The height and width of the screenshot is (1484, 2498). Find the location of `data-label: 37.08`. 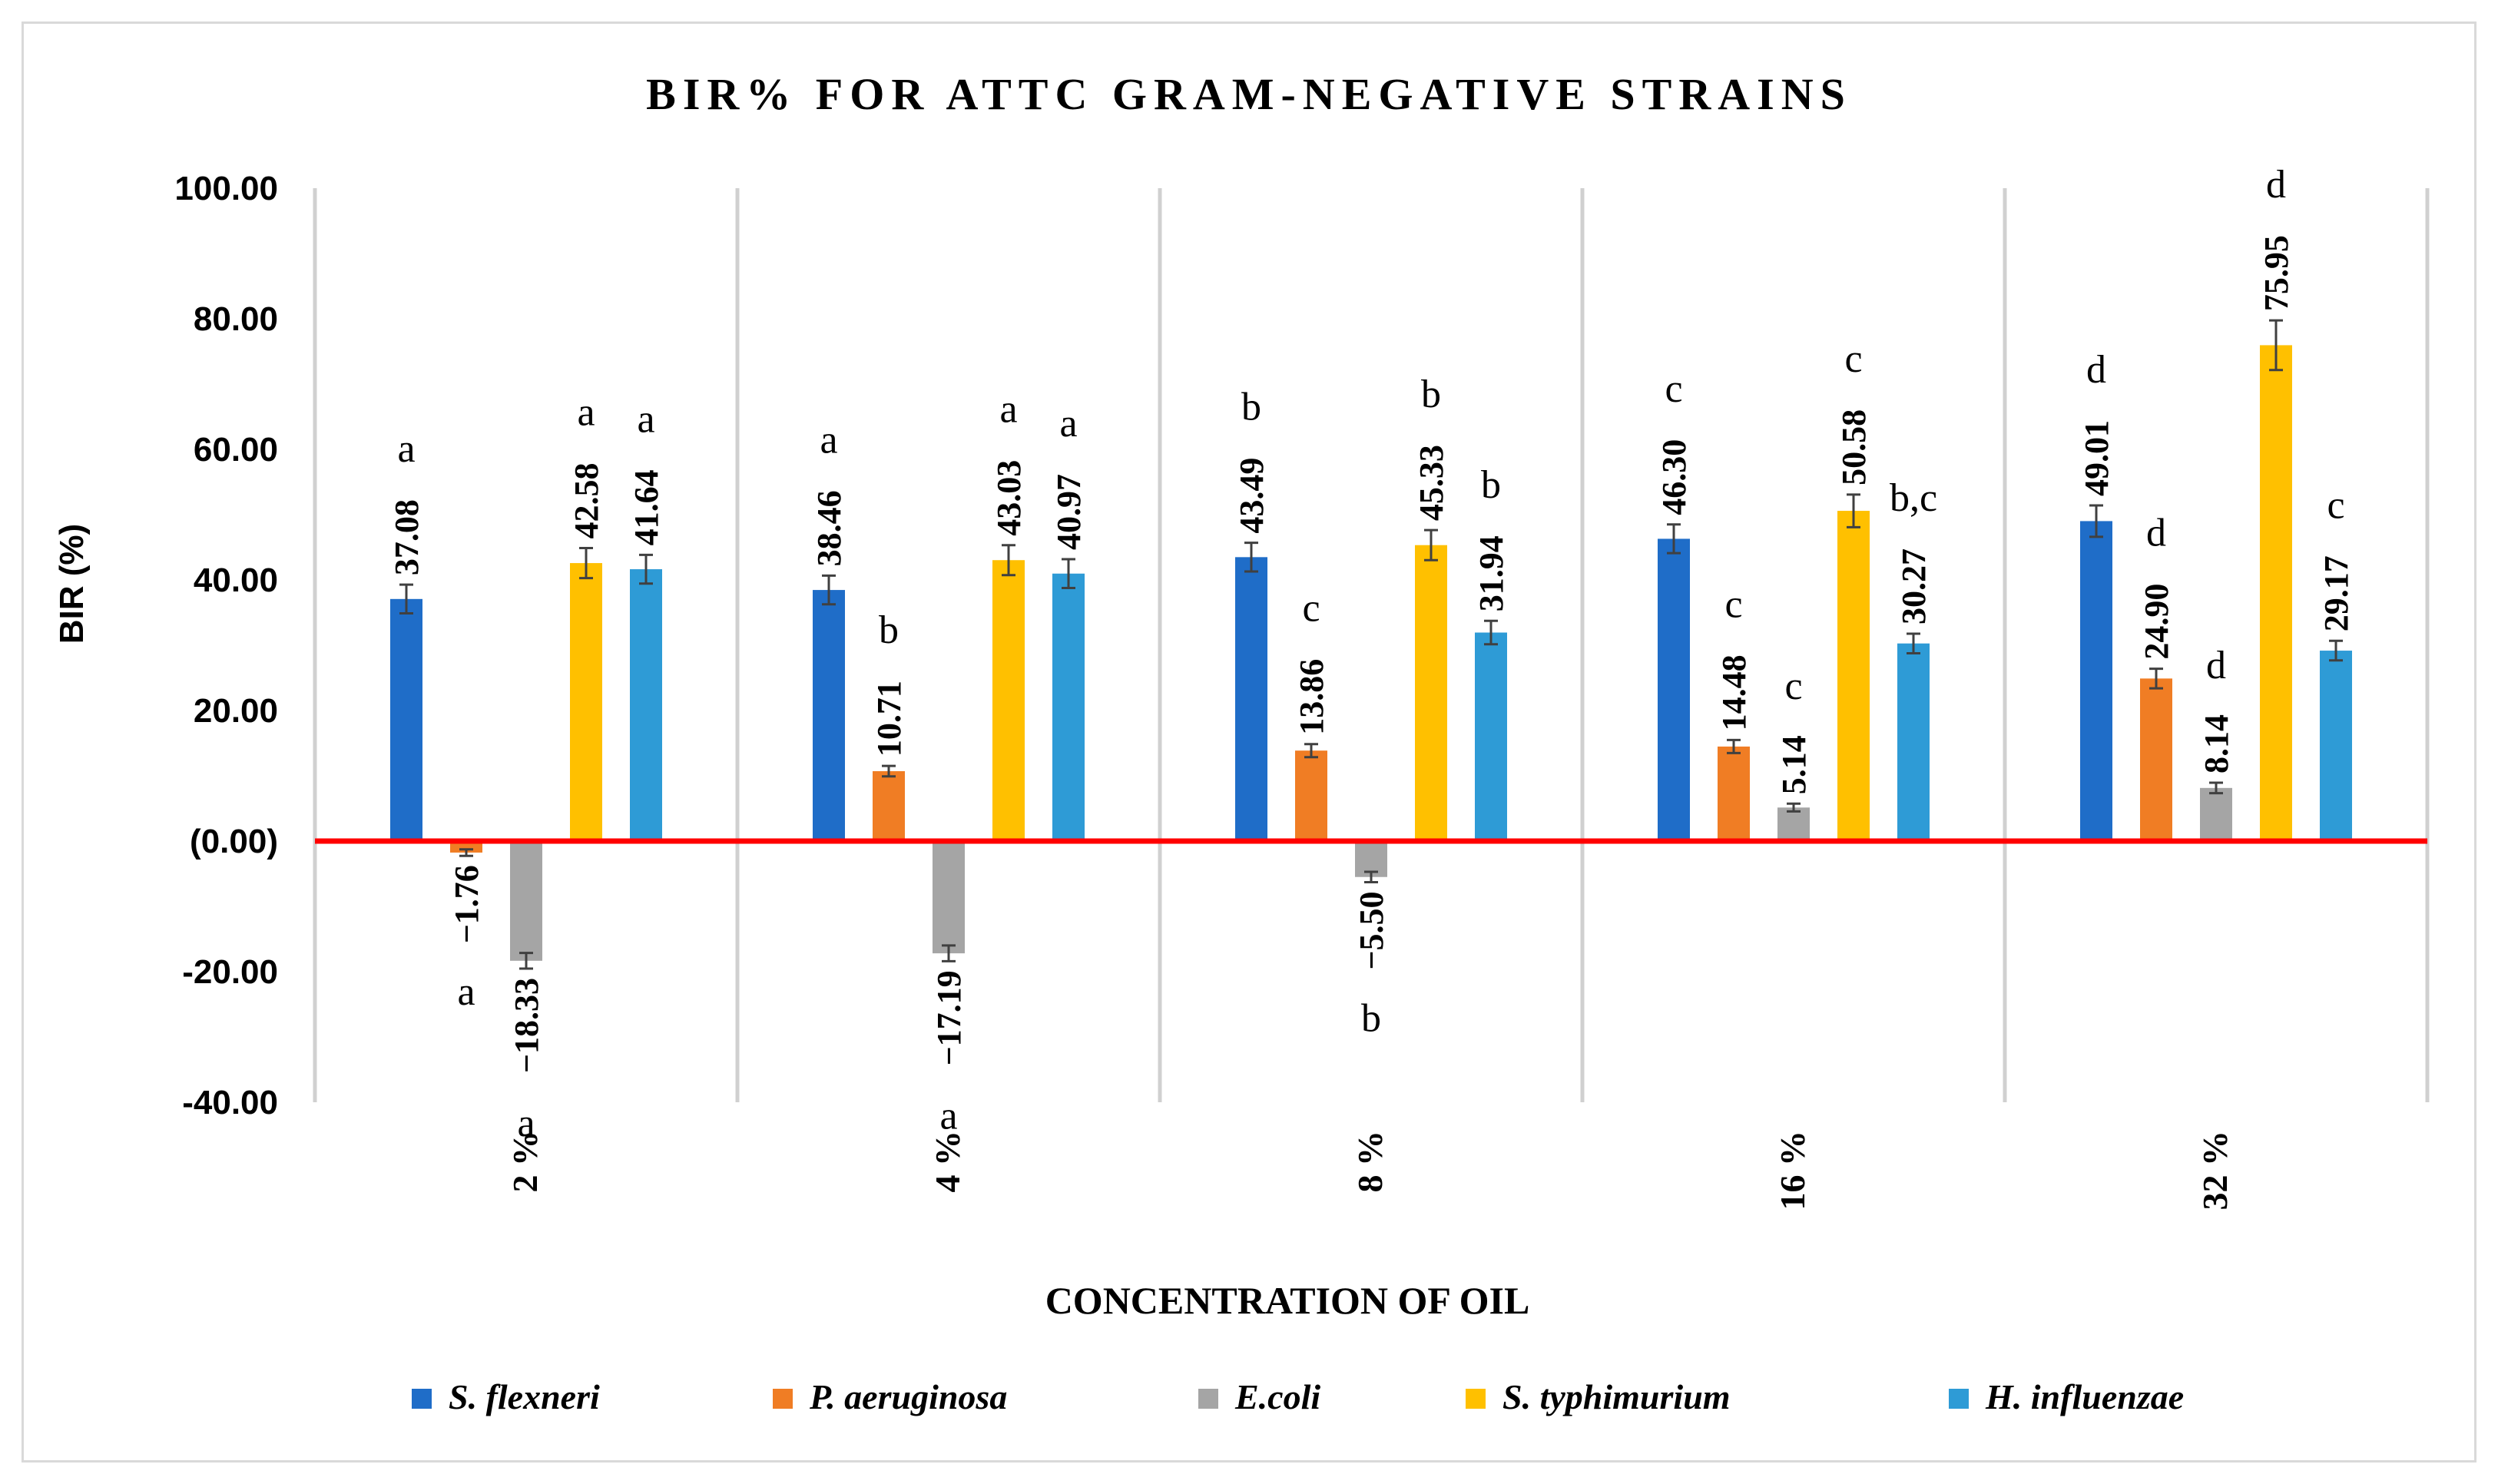

data-label: 37.08 is located at coordinates (407, 537).